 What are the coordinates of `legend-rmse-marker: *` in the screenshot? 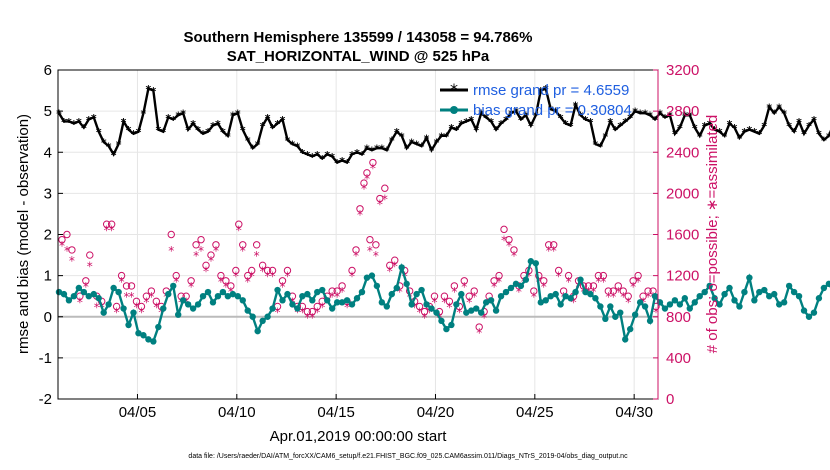 It's located at (454, 89).